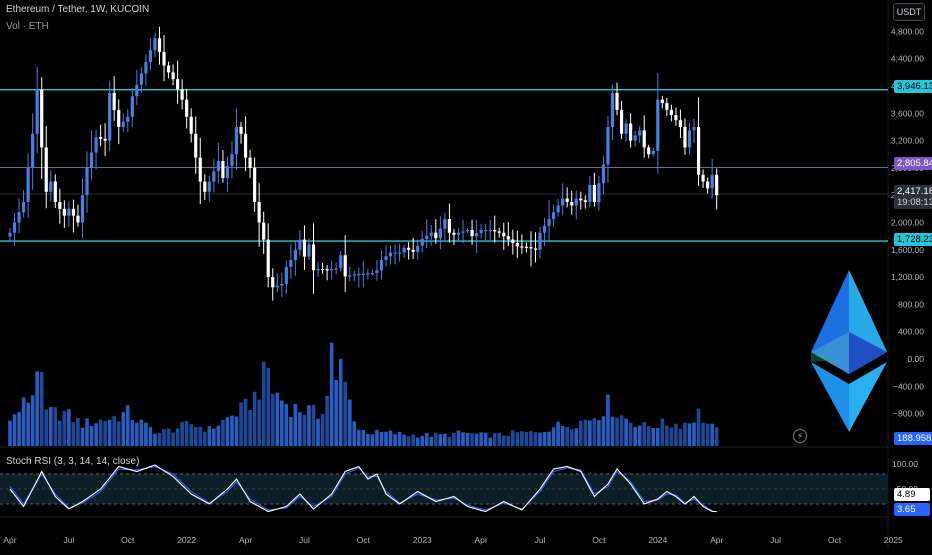  Describe the element at coordinates (186, 540) in the screenshot. I see `x-axis-tick-label: 2022` at that location.